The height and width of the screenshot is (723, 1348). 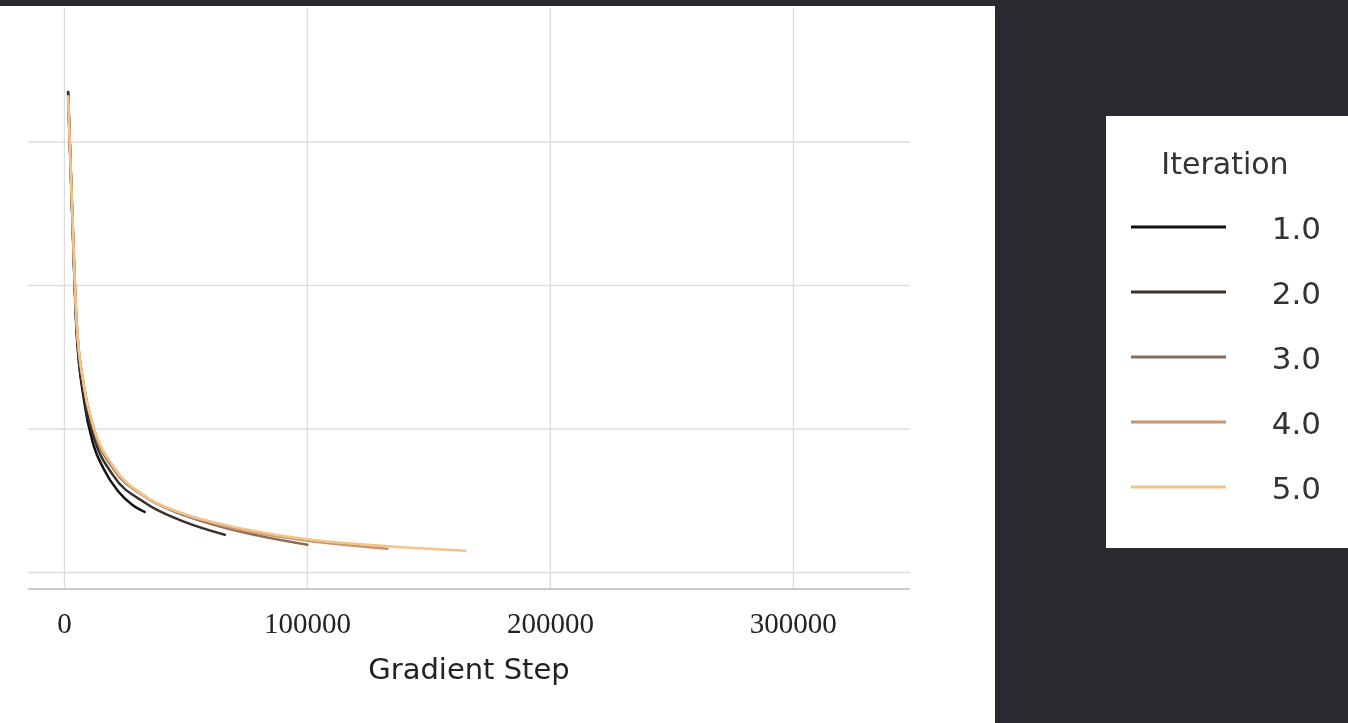 What do you see at coordinates (1296, 358) in the screenshot?
I see `legend-label: 3.0` at bounding box center [1296, 358].